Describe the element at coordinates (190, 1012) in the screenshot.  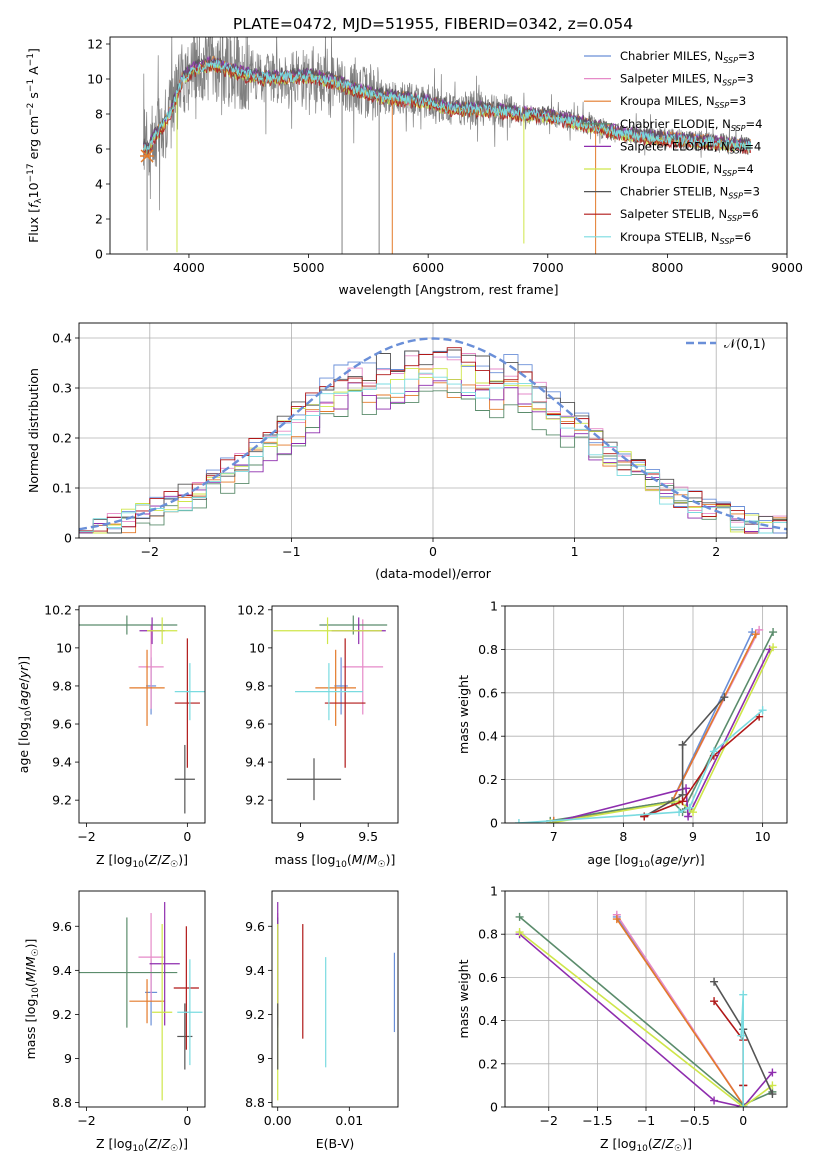
I see `errorbar-kroupa-stelib` at that location.